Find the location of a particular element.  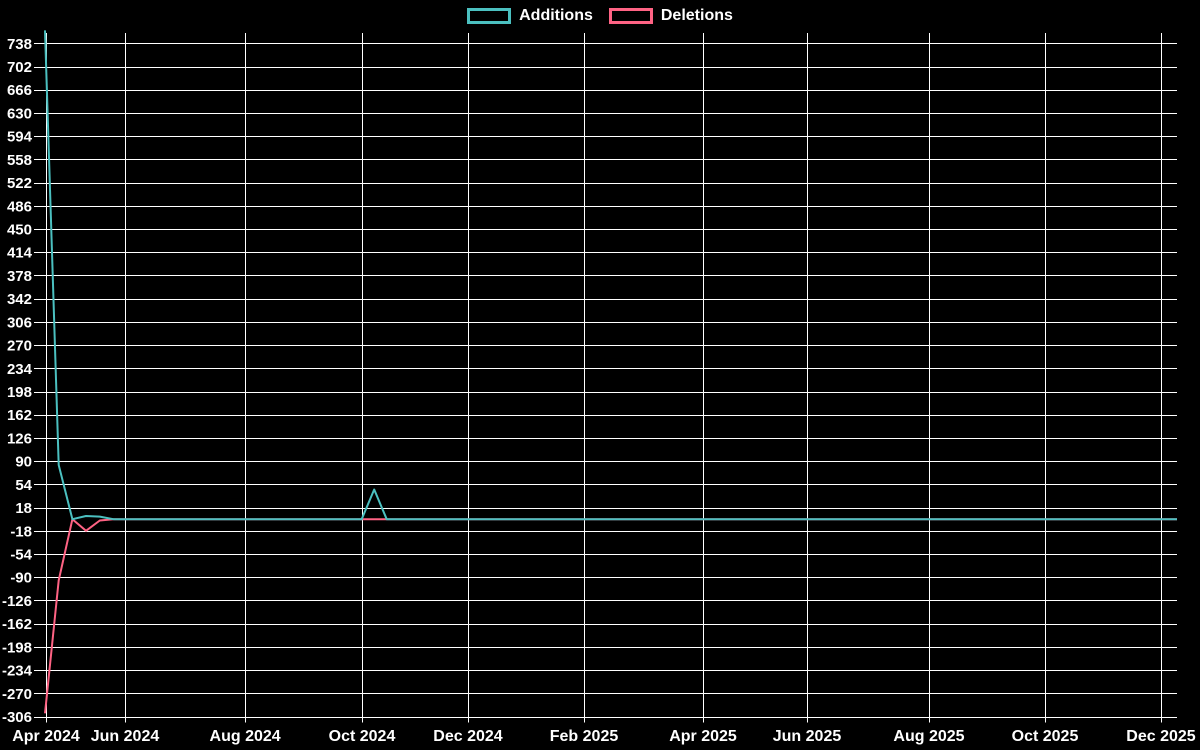

chart-legend: Additions Deletions is located at coordinates (600, 15).